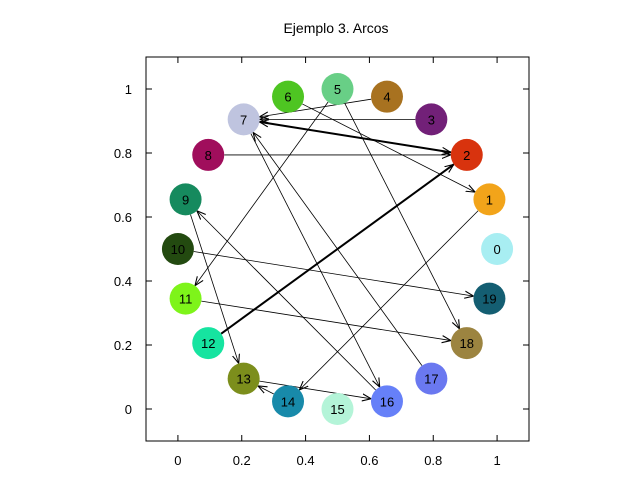 Image resolution: width=640 pixels, height=480 pixels. I want to click on node-4: 4, so click(386, 96).